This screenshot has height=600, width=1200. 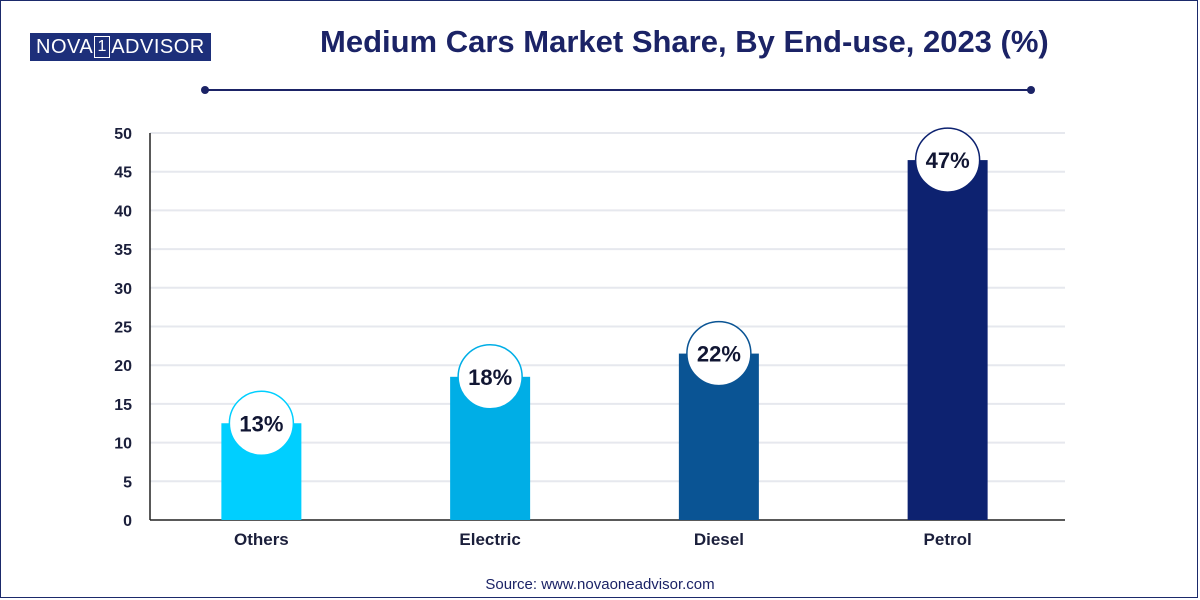 I want to click on data-label: 47%, so click(x=948, y=160).